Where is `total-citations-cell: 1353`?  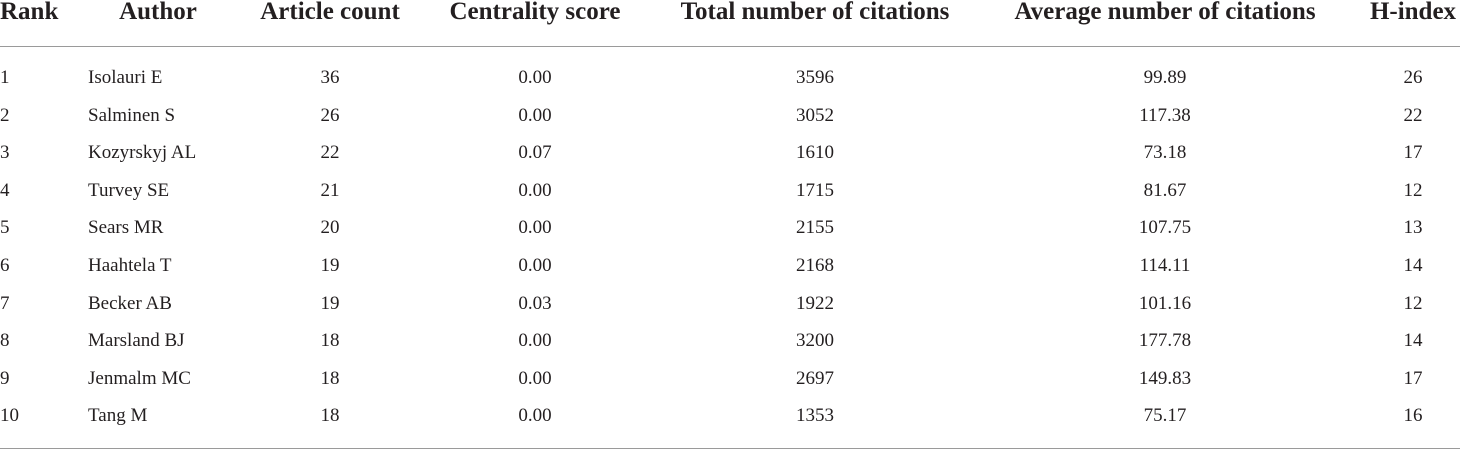 total-citations-cell: 1353 is located at coordinates (815, 416).